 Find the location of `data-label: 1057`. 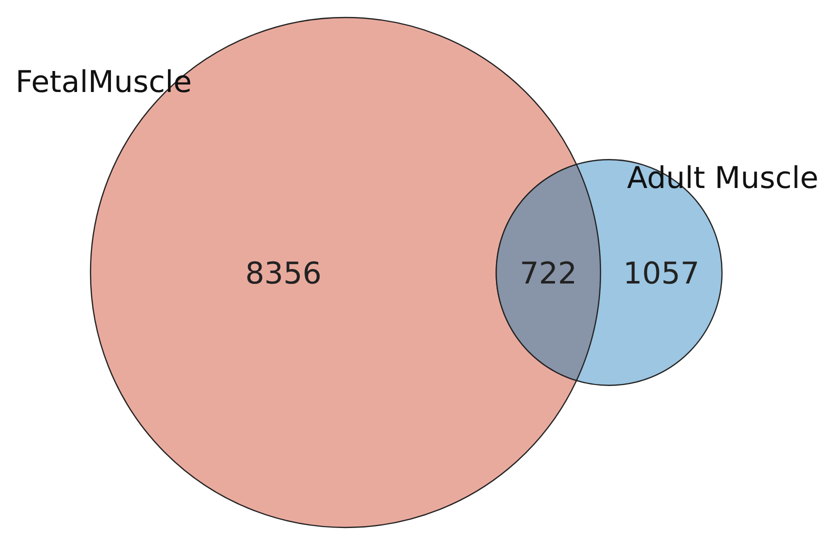

data-label: 1057 is located at coordinates (661, 274).